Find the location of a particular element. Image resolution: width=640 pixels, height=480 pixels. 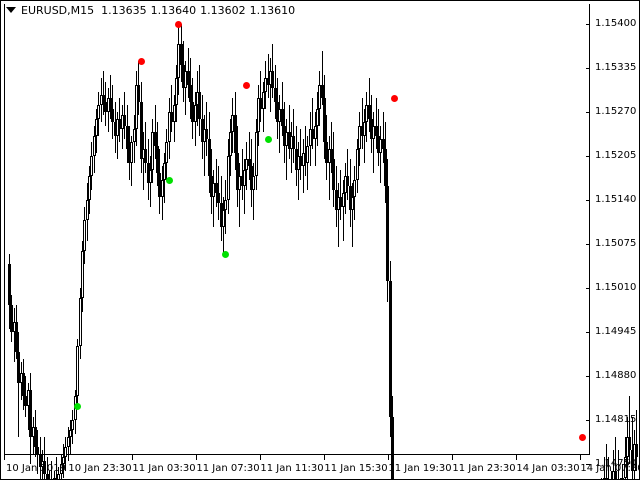

time-axis-label: 14 Jan 03:30 is located at coordinates (548, 468).